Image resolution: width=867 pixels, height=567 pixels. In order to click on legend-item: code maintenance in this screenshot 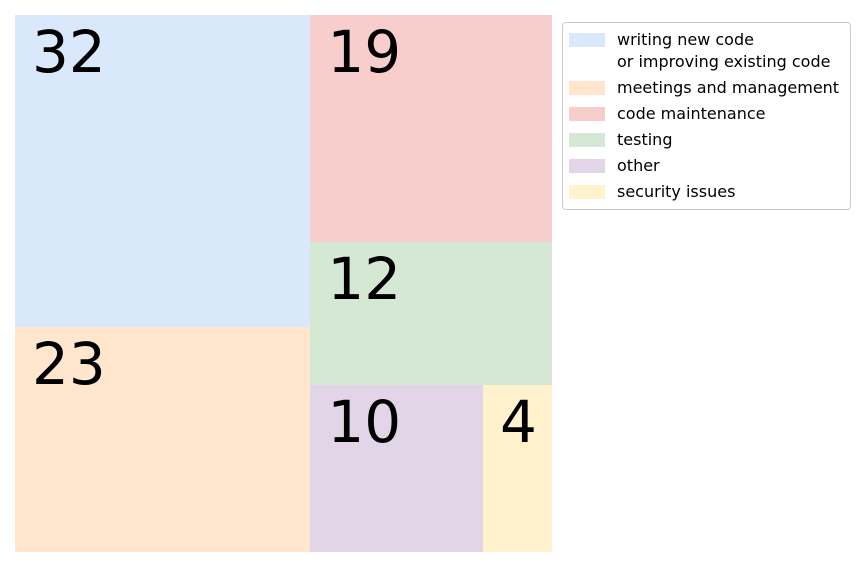, I will do `click(709, 114)`.